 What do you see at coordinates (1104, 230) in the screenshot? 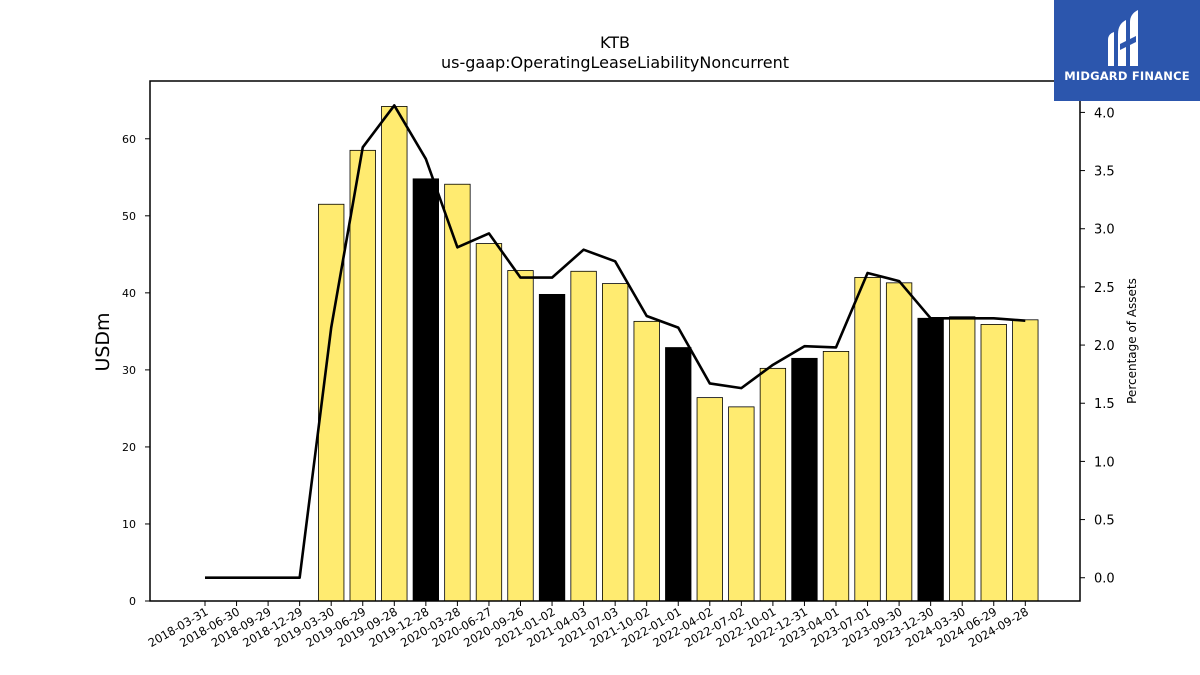
I see `y2-tick-label: 3.0` at bounding box center [1104, 230].